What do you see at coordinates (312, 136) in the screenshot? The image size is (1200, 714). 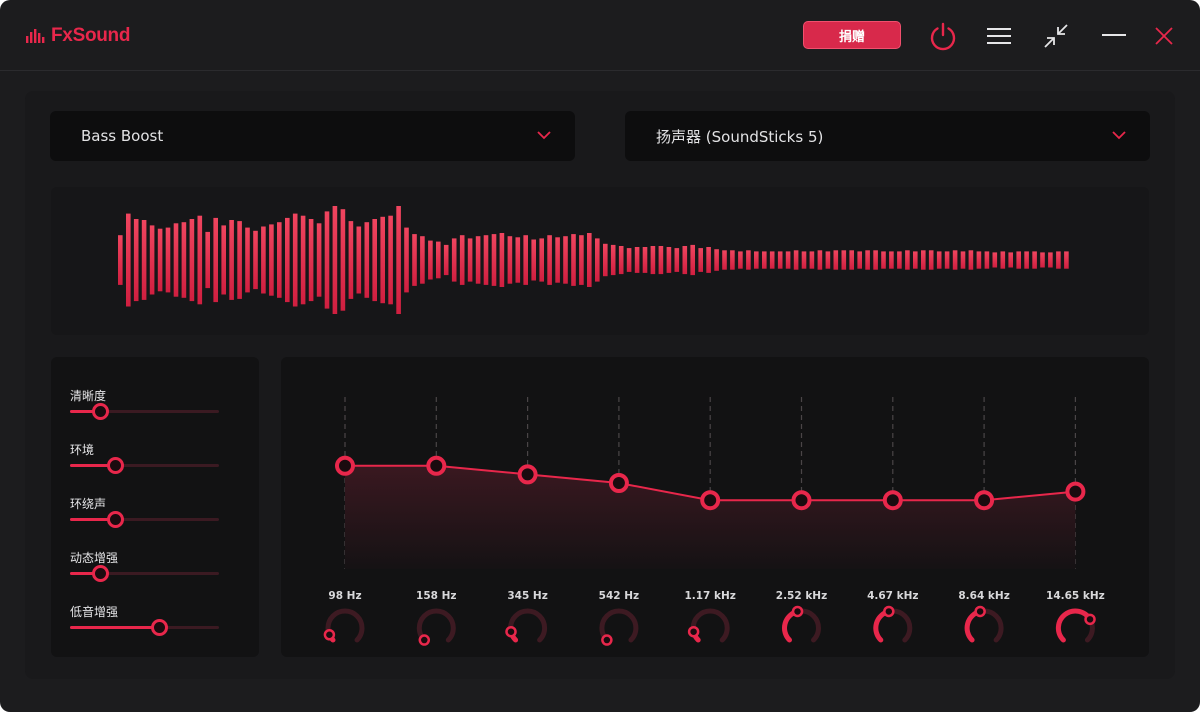 I see `preset-dropdown: Bass Boost` at bounding box center [312, 136].